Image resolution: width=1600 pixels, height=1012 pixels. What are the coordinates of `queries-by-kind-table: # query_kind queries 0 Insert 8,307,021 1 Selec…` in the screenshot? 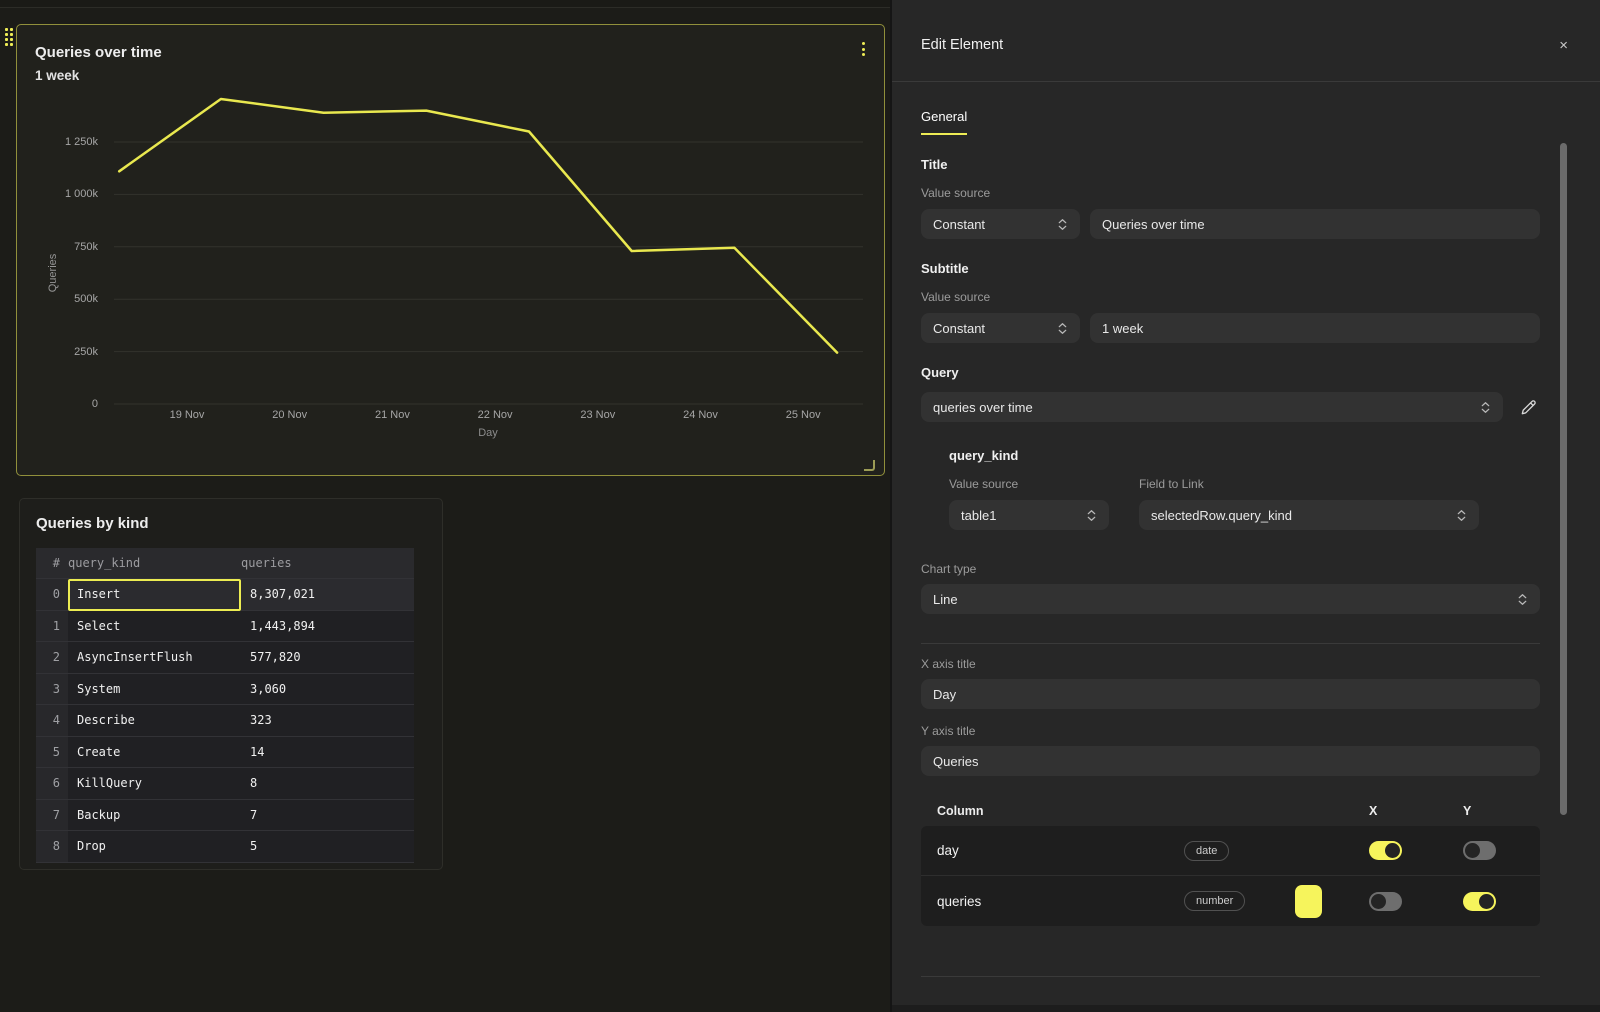 It's located at (225, 705).